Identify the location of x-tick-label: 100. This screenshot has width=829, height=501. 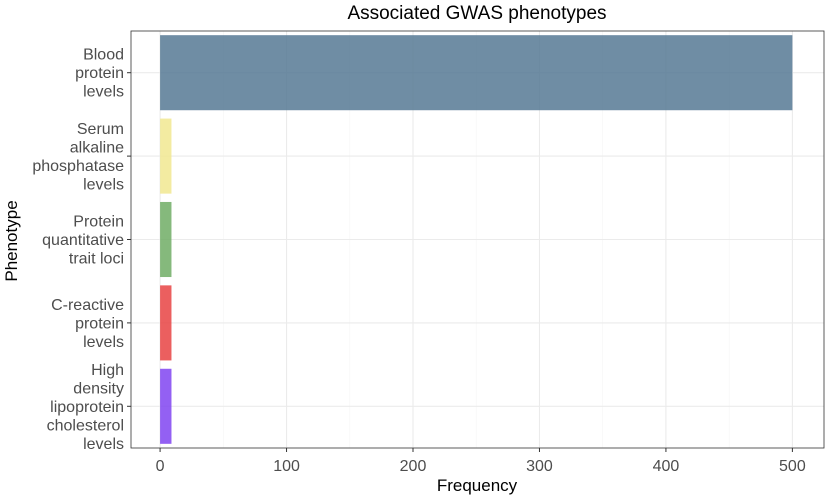
(286, 466).